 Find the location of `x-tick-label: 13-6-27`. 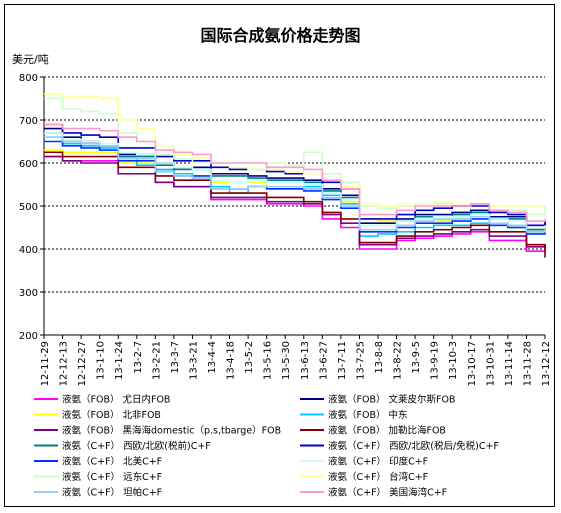

x-tick-label: 13-6-27 is located at coordinates (323, 360).